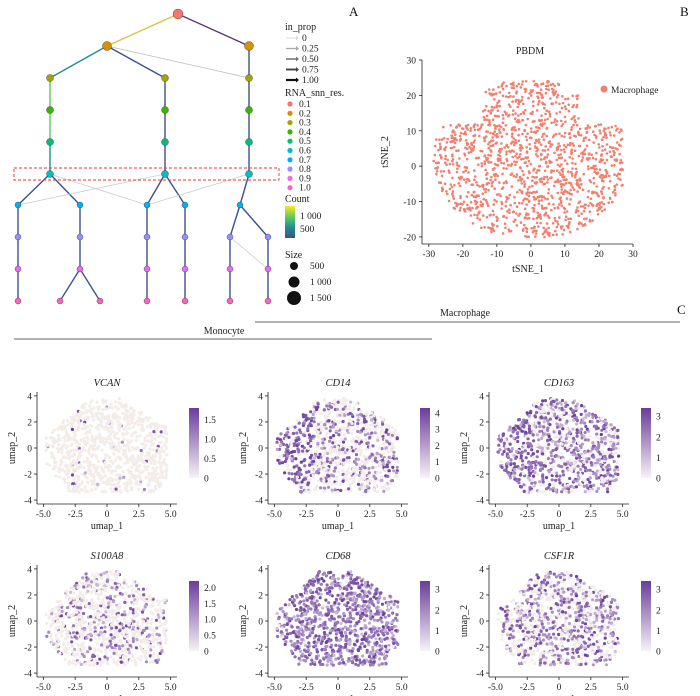 The height and width of the screenshot is (696, 700). What do you see at coordinates (463, 255) in the screenshot?
I see `tsne-xtick-label-1: -20` at bounding box center [463, 255].